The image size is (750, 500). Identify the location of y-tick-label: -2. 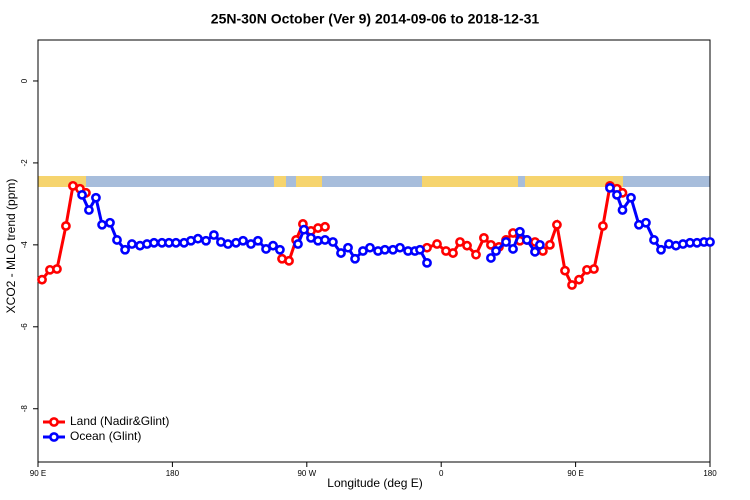
(24, 163).